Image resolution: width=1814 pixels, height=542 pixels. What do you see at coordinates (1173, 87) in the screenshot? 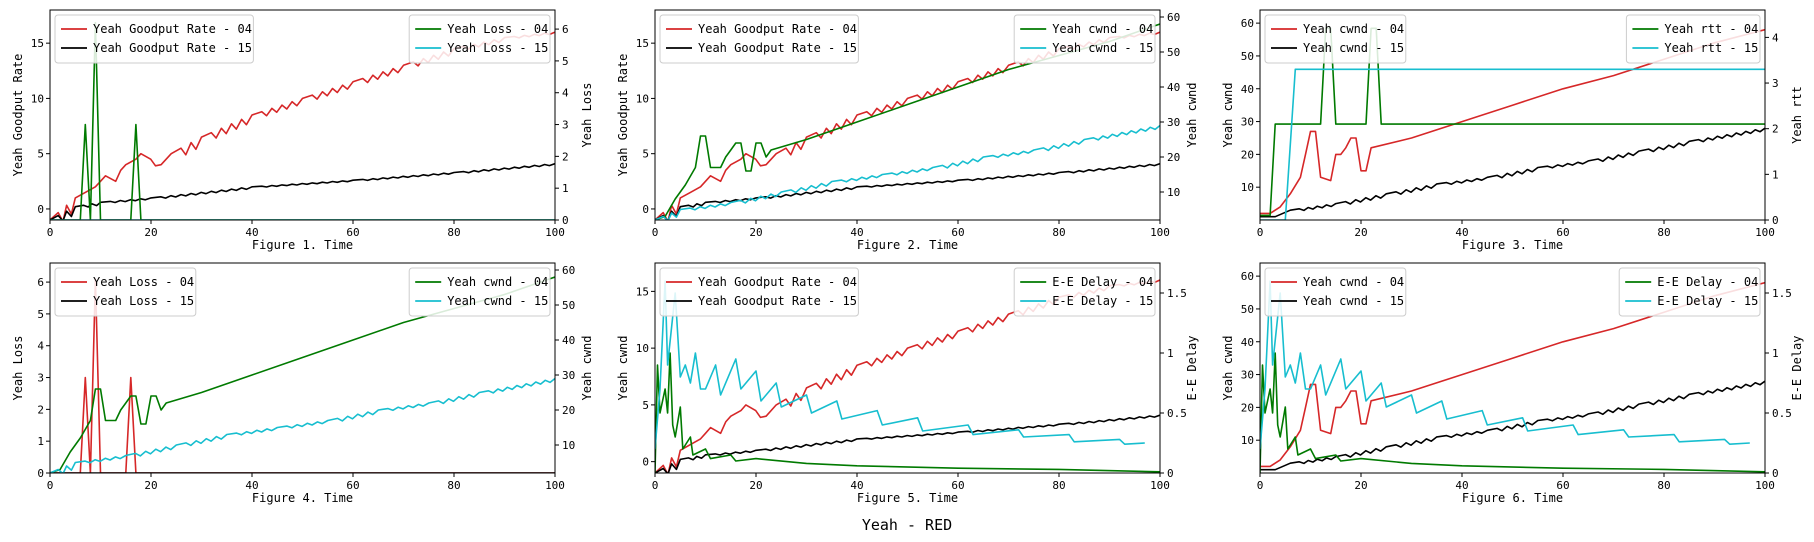
I see `right-y-tick-label: 40` at bounding box center [1173, 87].